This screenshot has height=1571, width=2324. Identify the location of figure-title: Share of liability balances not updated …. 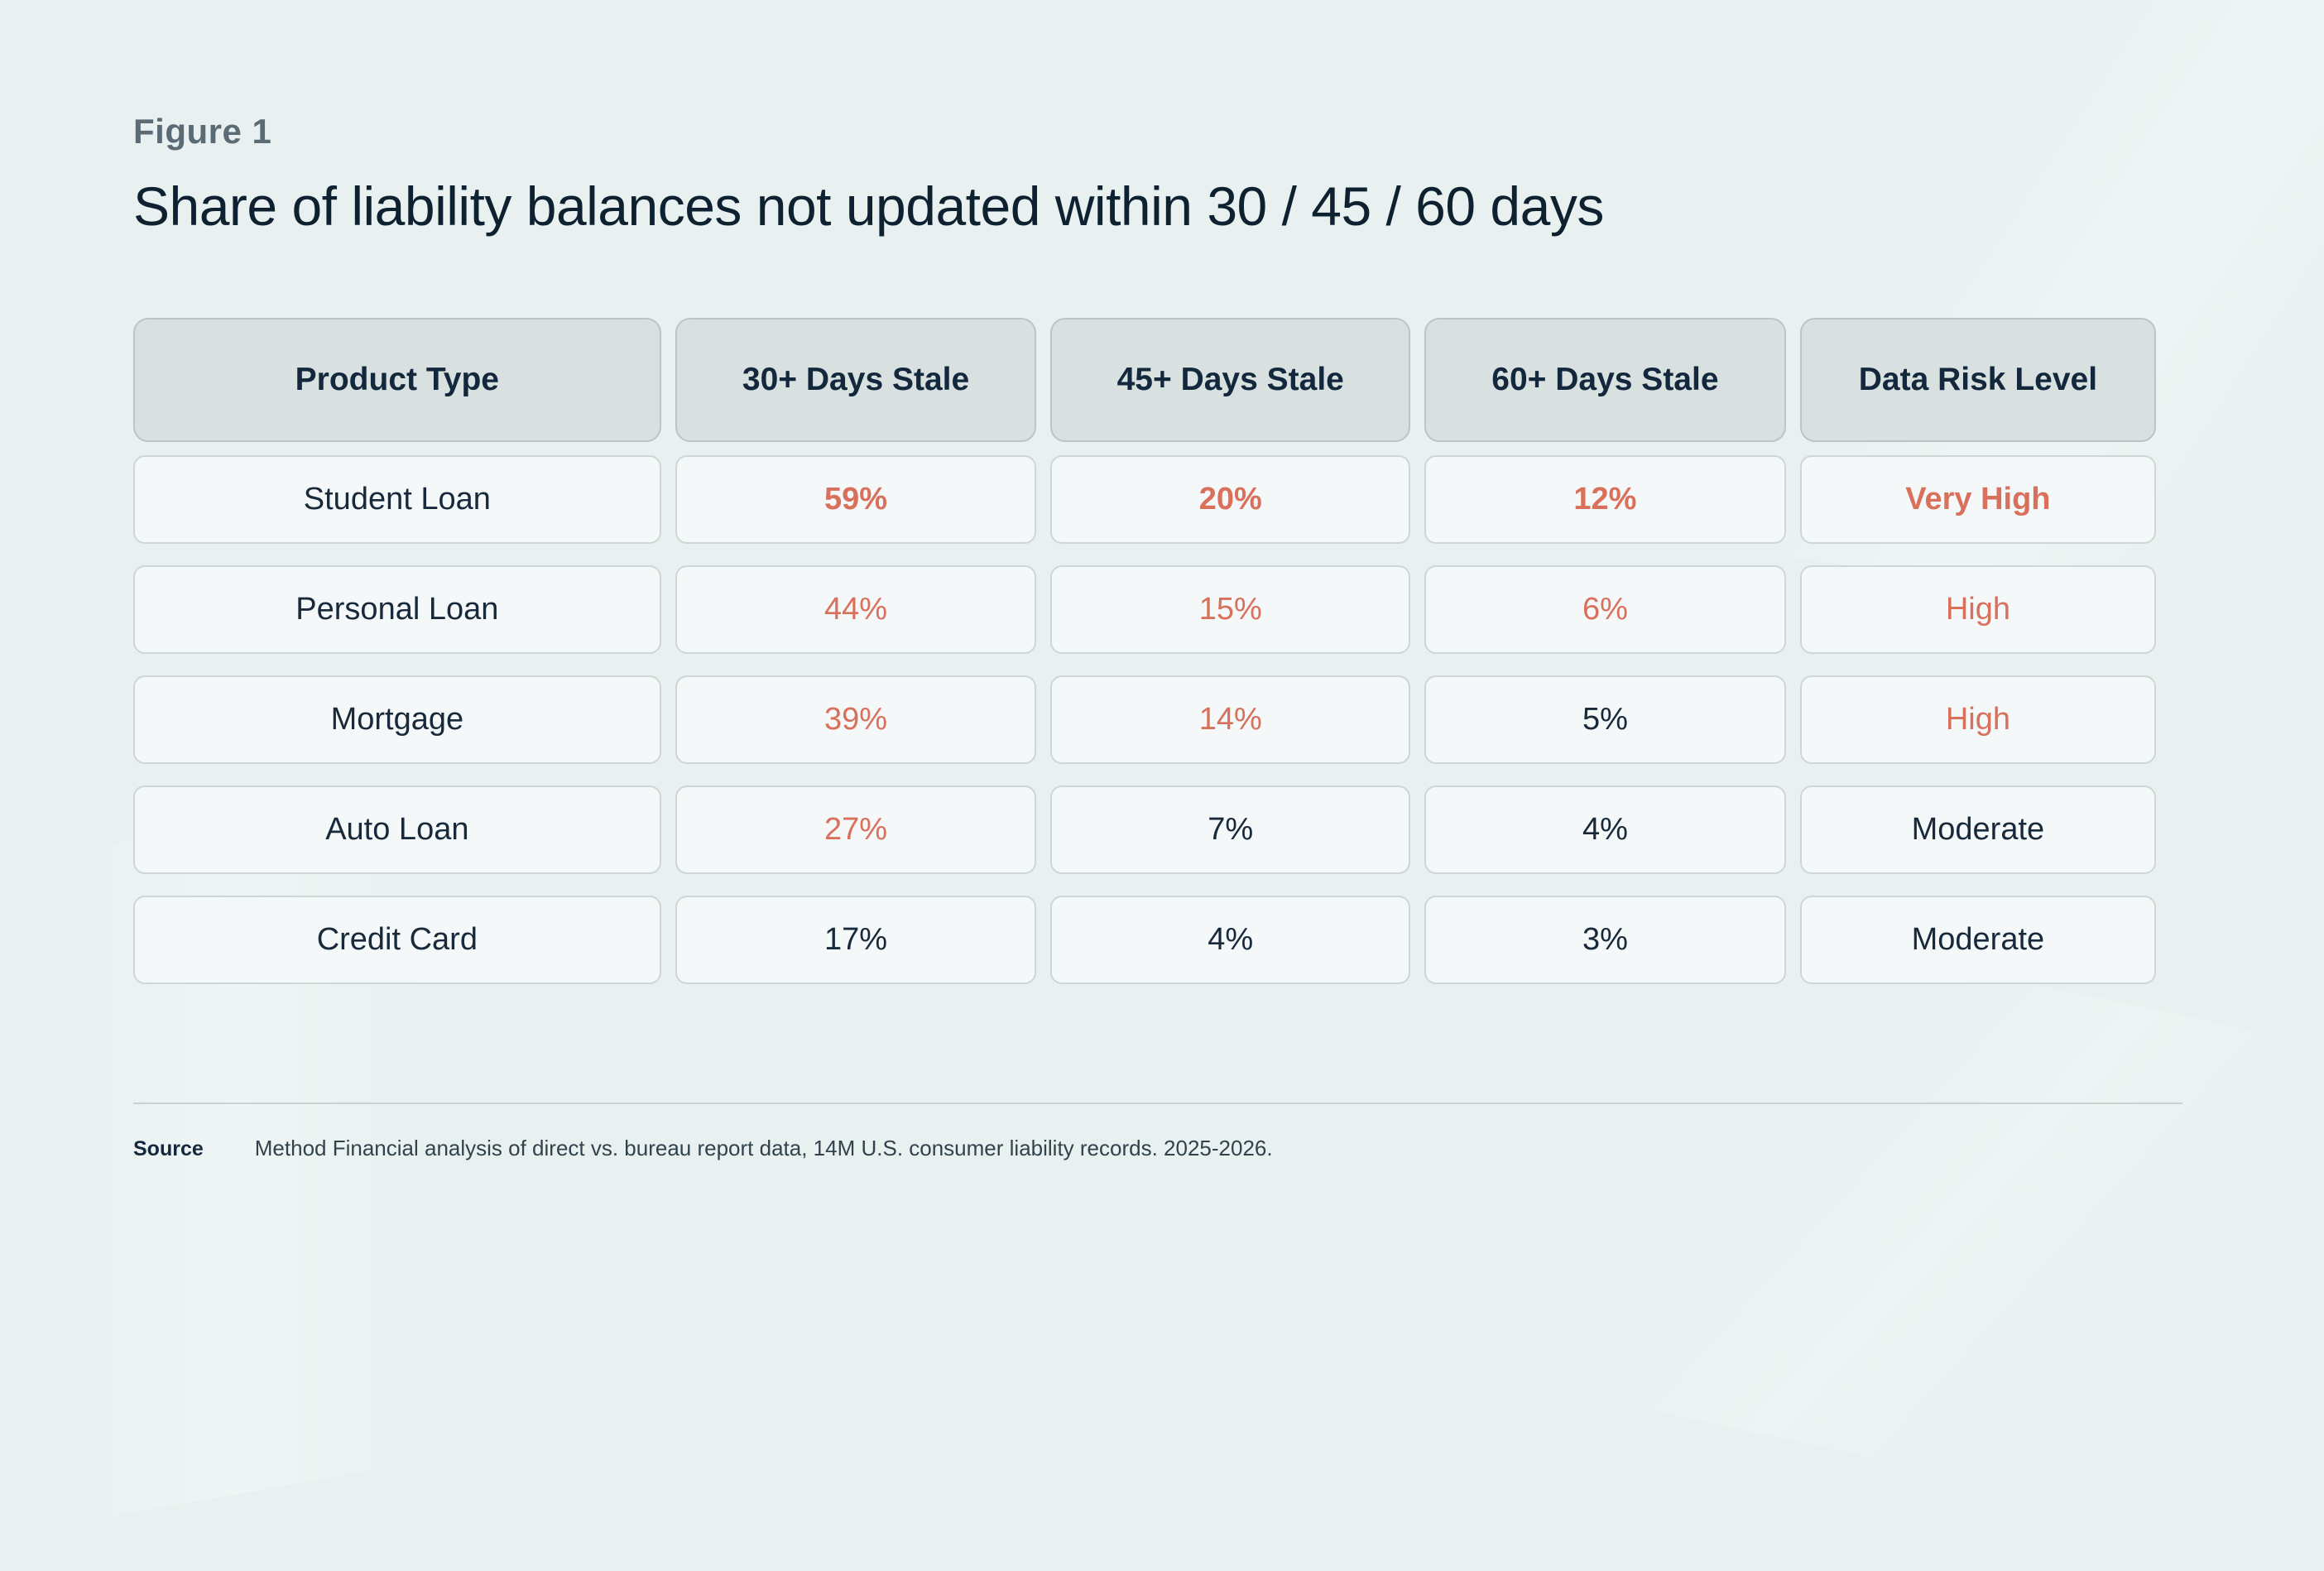
(868, 206).